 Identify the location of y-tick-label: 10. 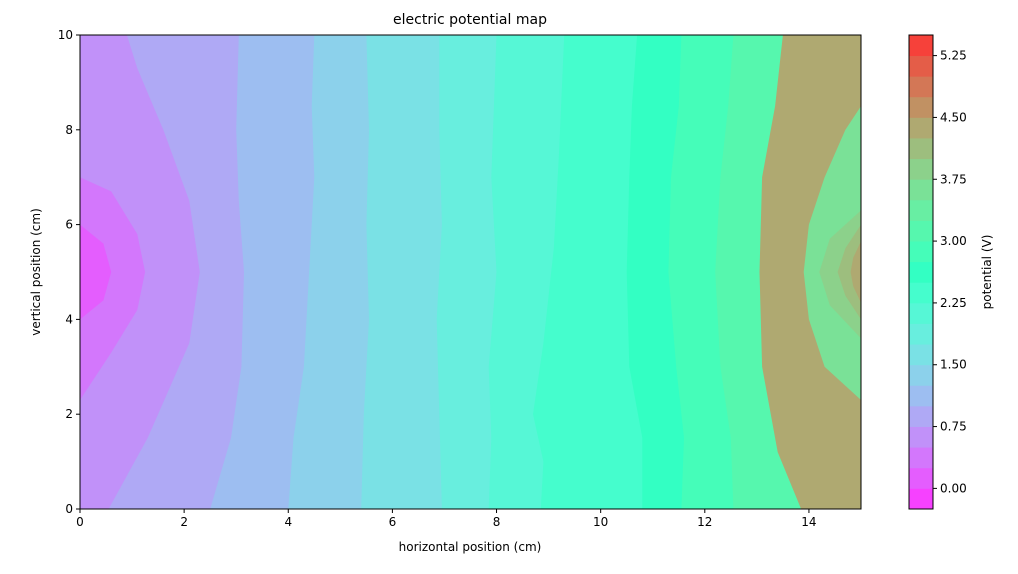
(65, 35).